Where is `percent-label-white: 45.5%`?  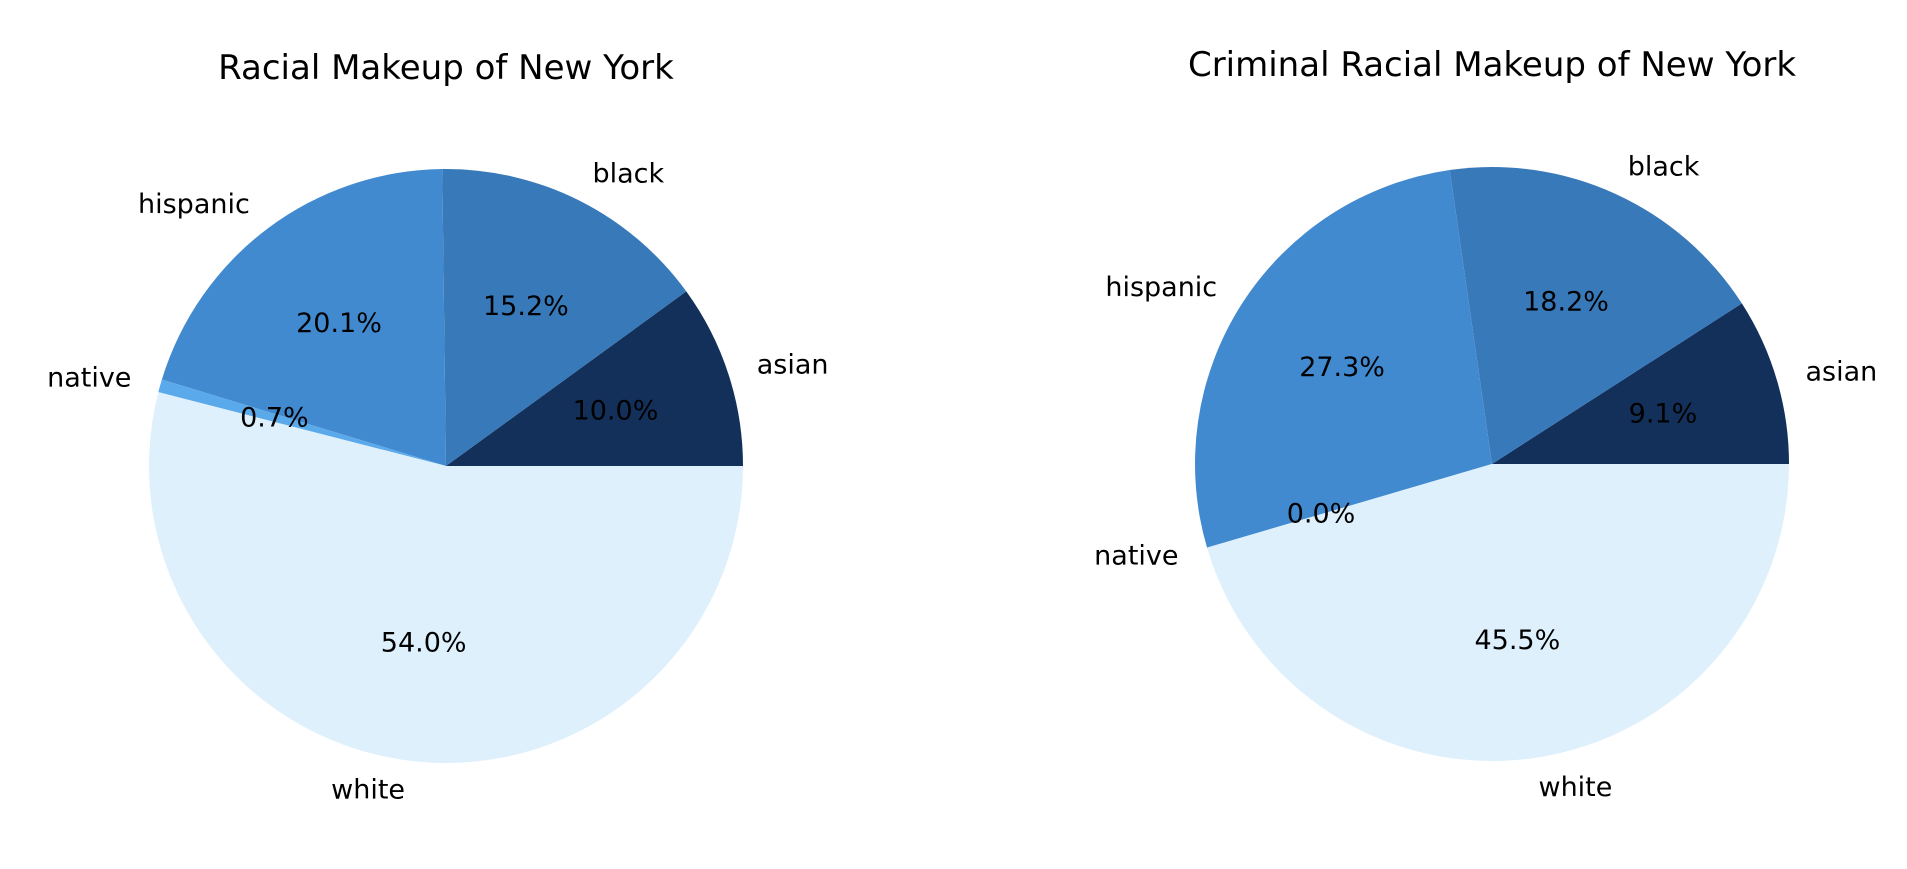
percent-label-white: 45.5% is located at coordinates (1517, 640).